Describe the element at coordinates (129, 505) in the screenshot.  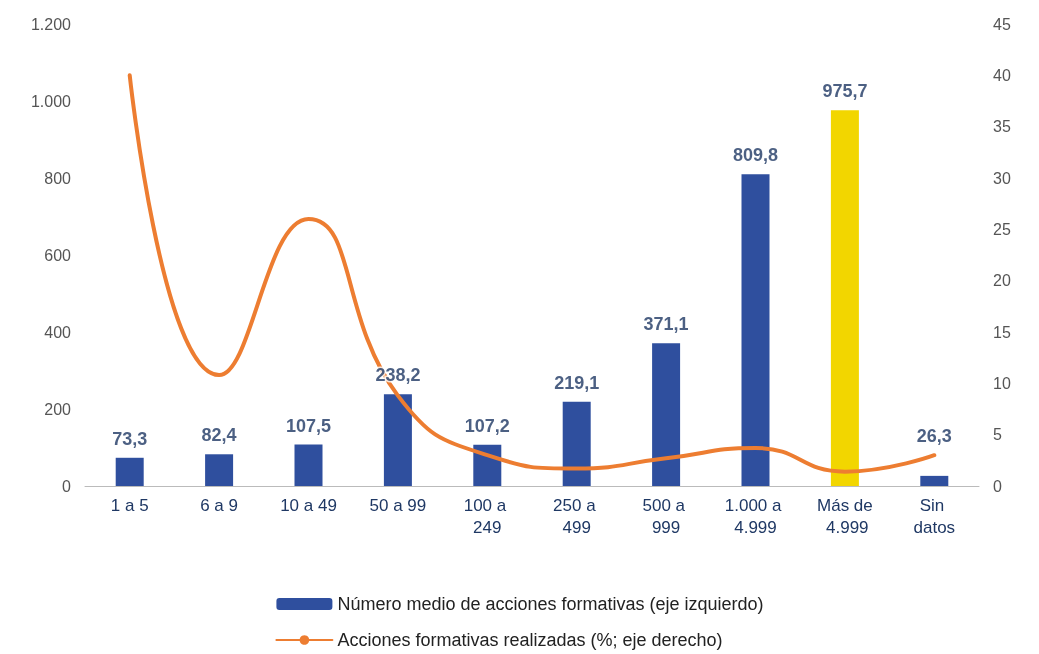
I see `x-tick-label: 1 a 5` at that location.